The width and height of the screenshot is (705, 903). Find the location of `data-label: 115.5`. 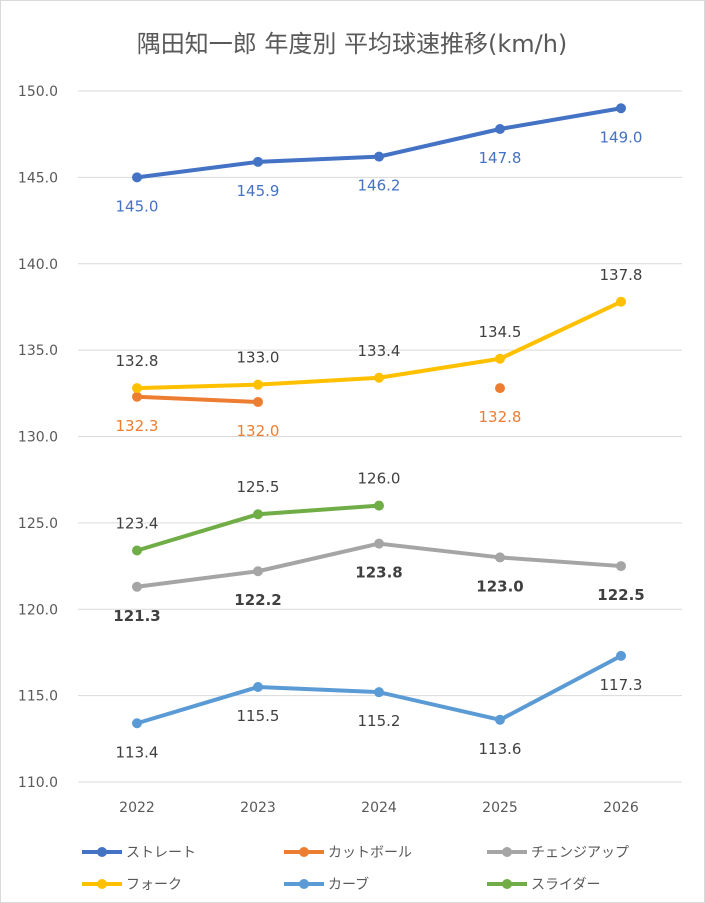

data-label: 115.5 is located at coordinates (258, 716).